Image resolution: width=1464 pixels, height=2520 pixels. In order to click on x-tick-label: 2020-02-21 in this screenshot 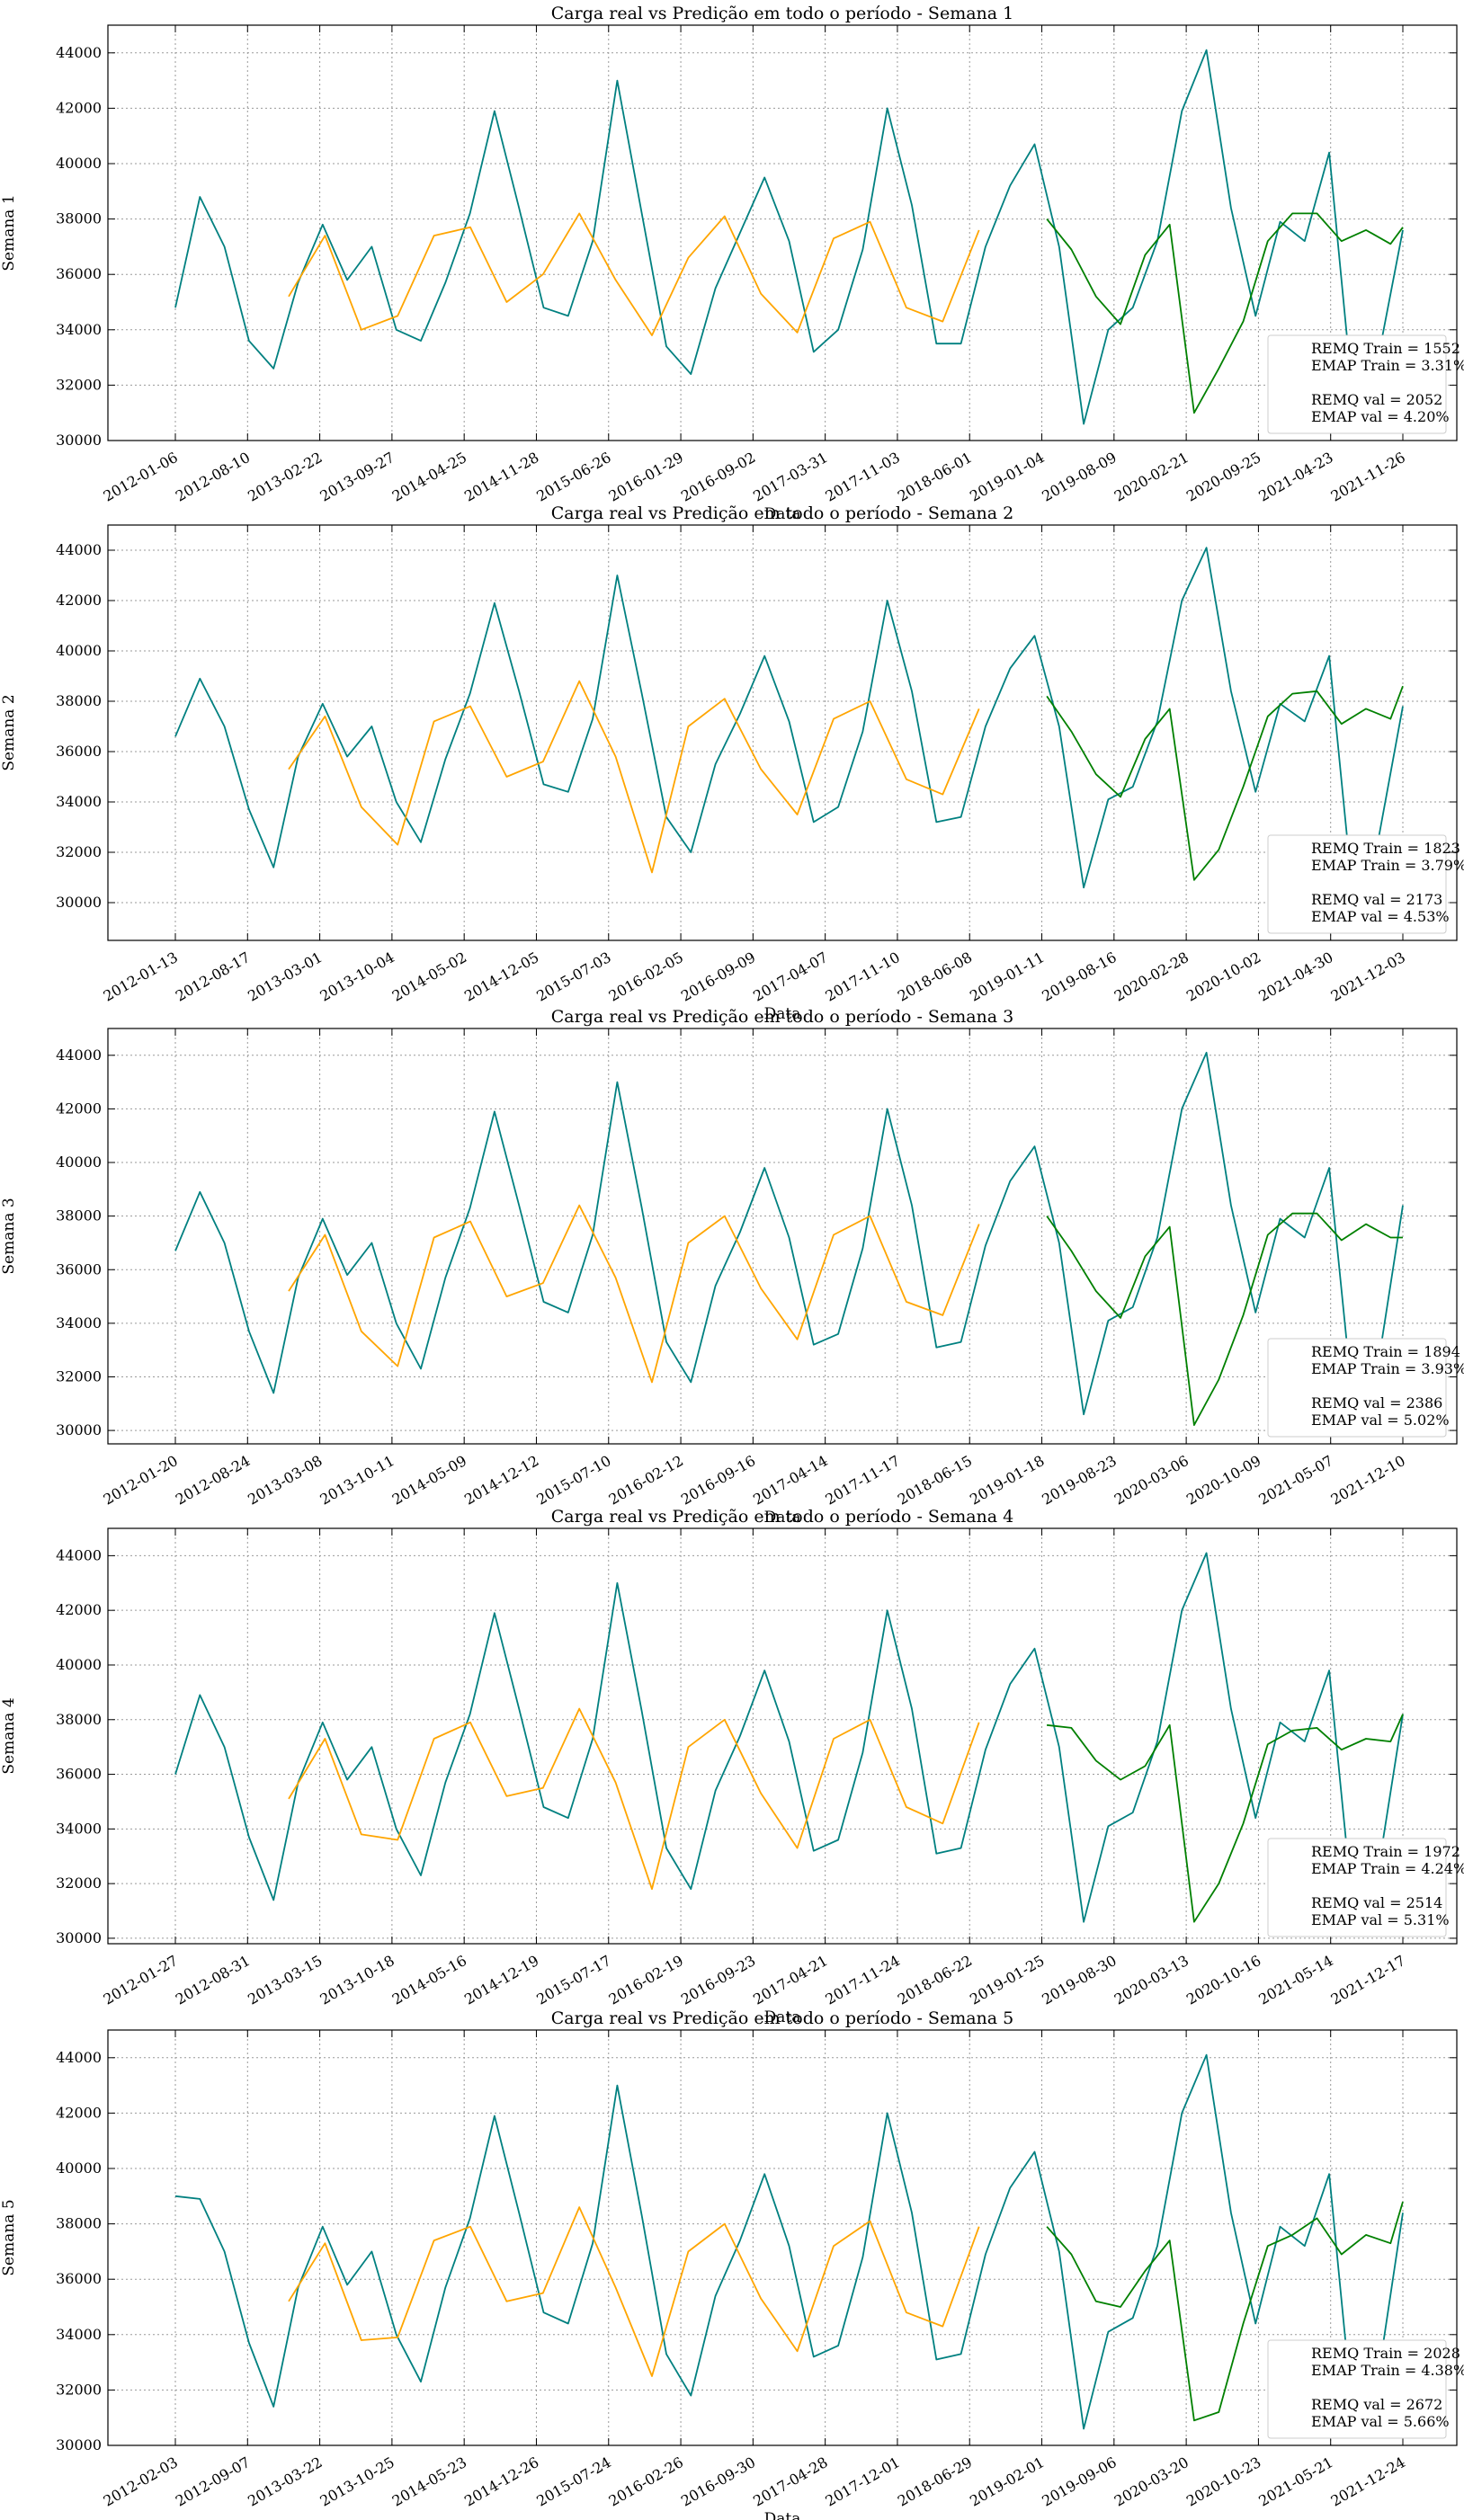, I will do `click(1151, 477)`.